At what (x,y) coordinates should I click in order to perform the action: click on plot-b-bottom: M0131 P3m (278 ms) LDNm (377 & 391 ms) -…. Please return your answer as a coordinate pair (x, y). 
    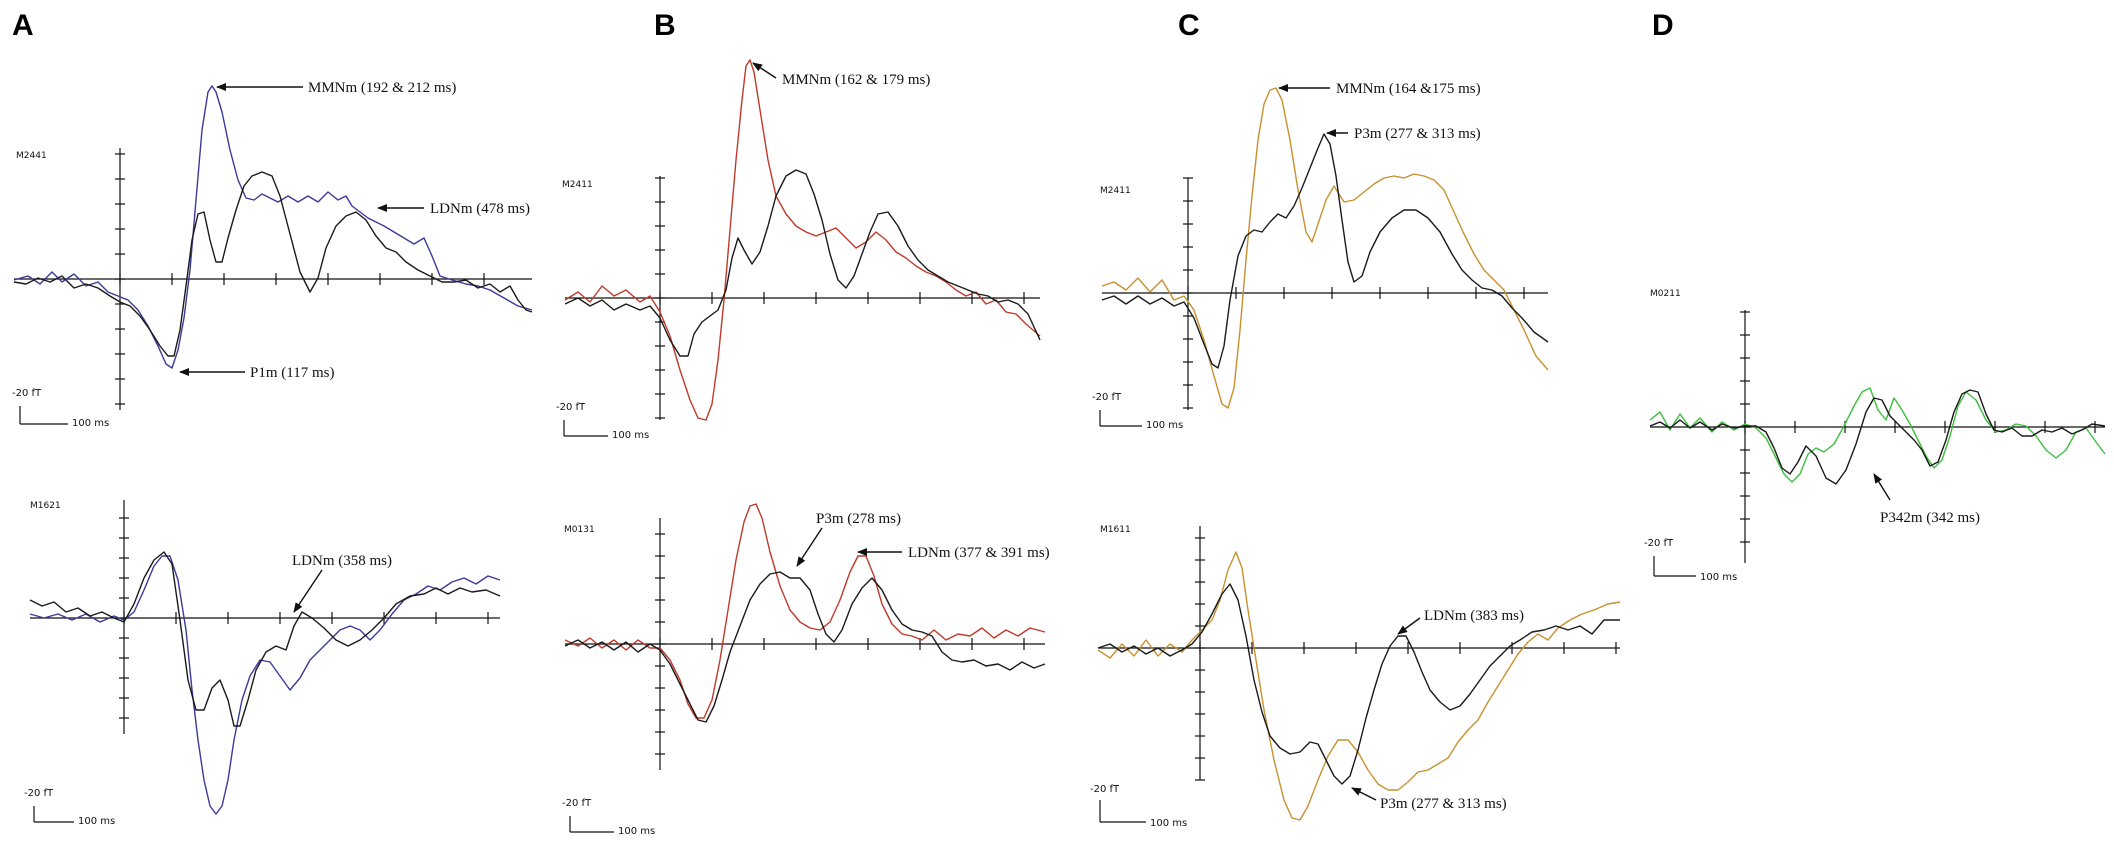
    Looking at the image, I should click on (806, 670).